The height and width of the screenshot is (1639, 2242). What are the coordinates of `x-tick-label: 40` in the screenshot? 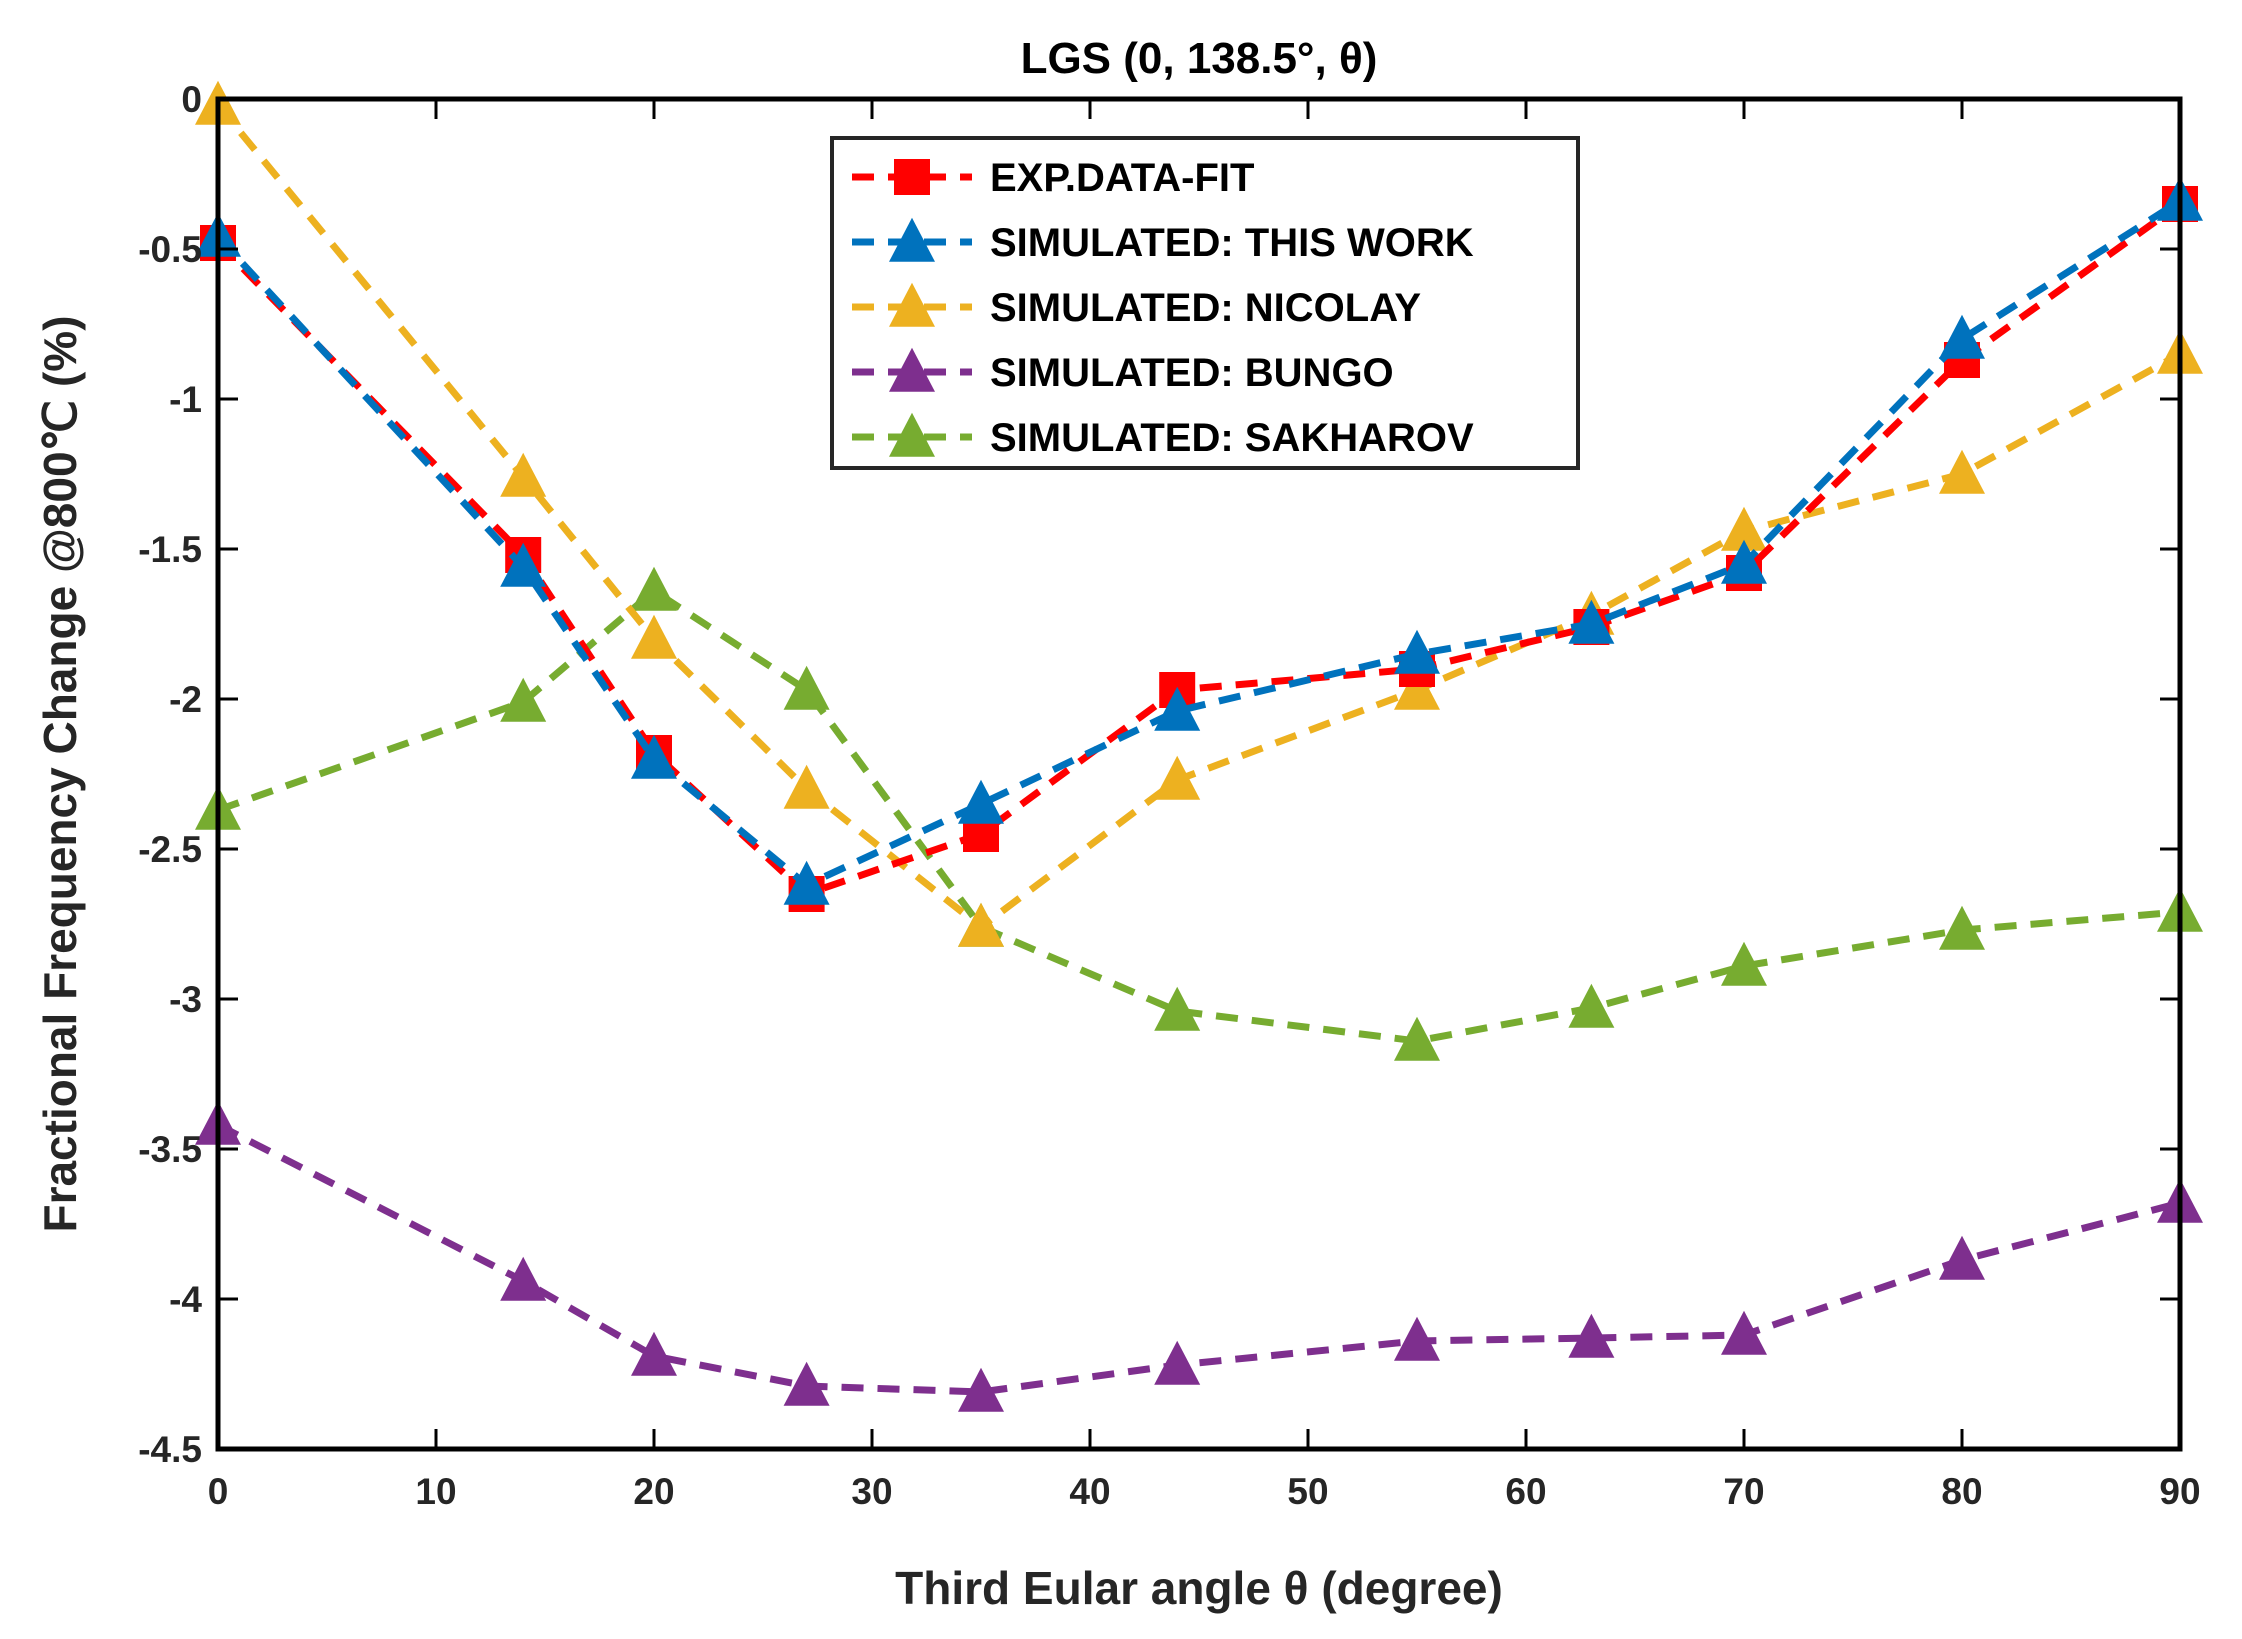 It's located at (1089, 1491).